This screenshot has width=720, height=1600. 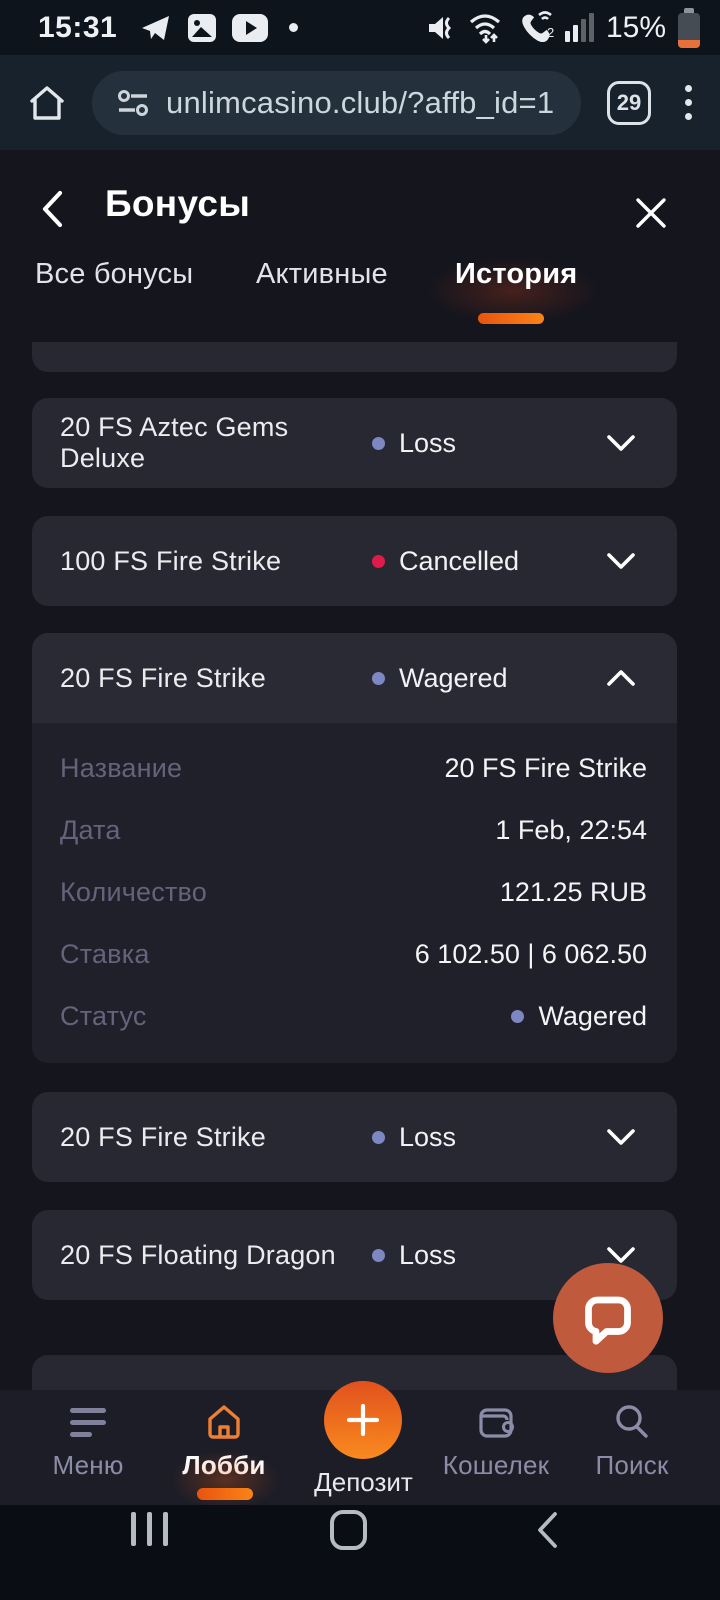 I want to click on bonus-card: 100 FS Fire Strike Cancelled, so click(x=354, y=561).